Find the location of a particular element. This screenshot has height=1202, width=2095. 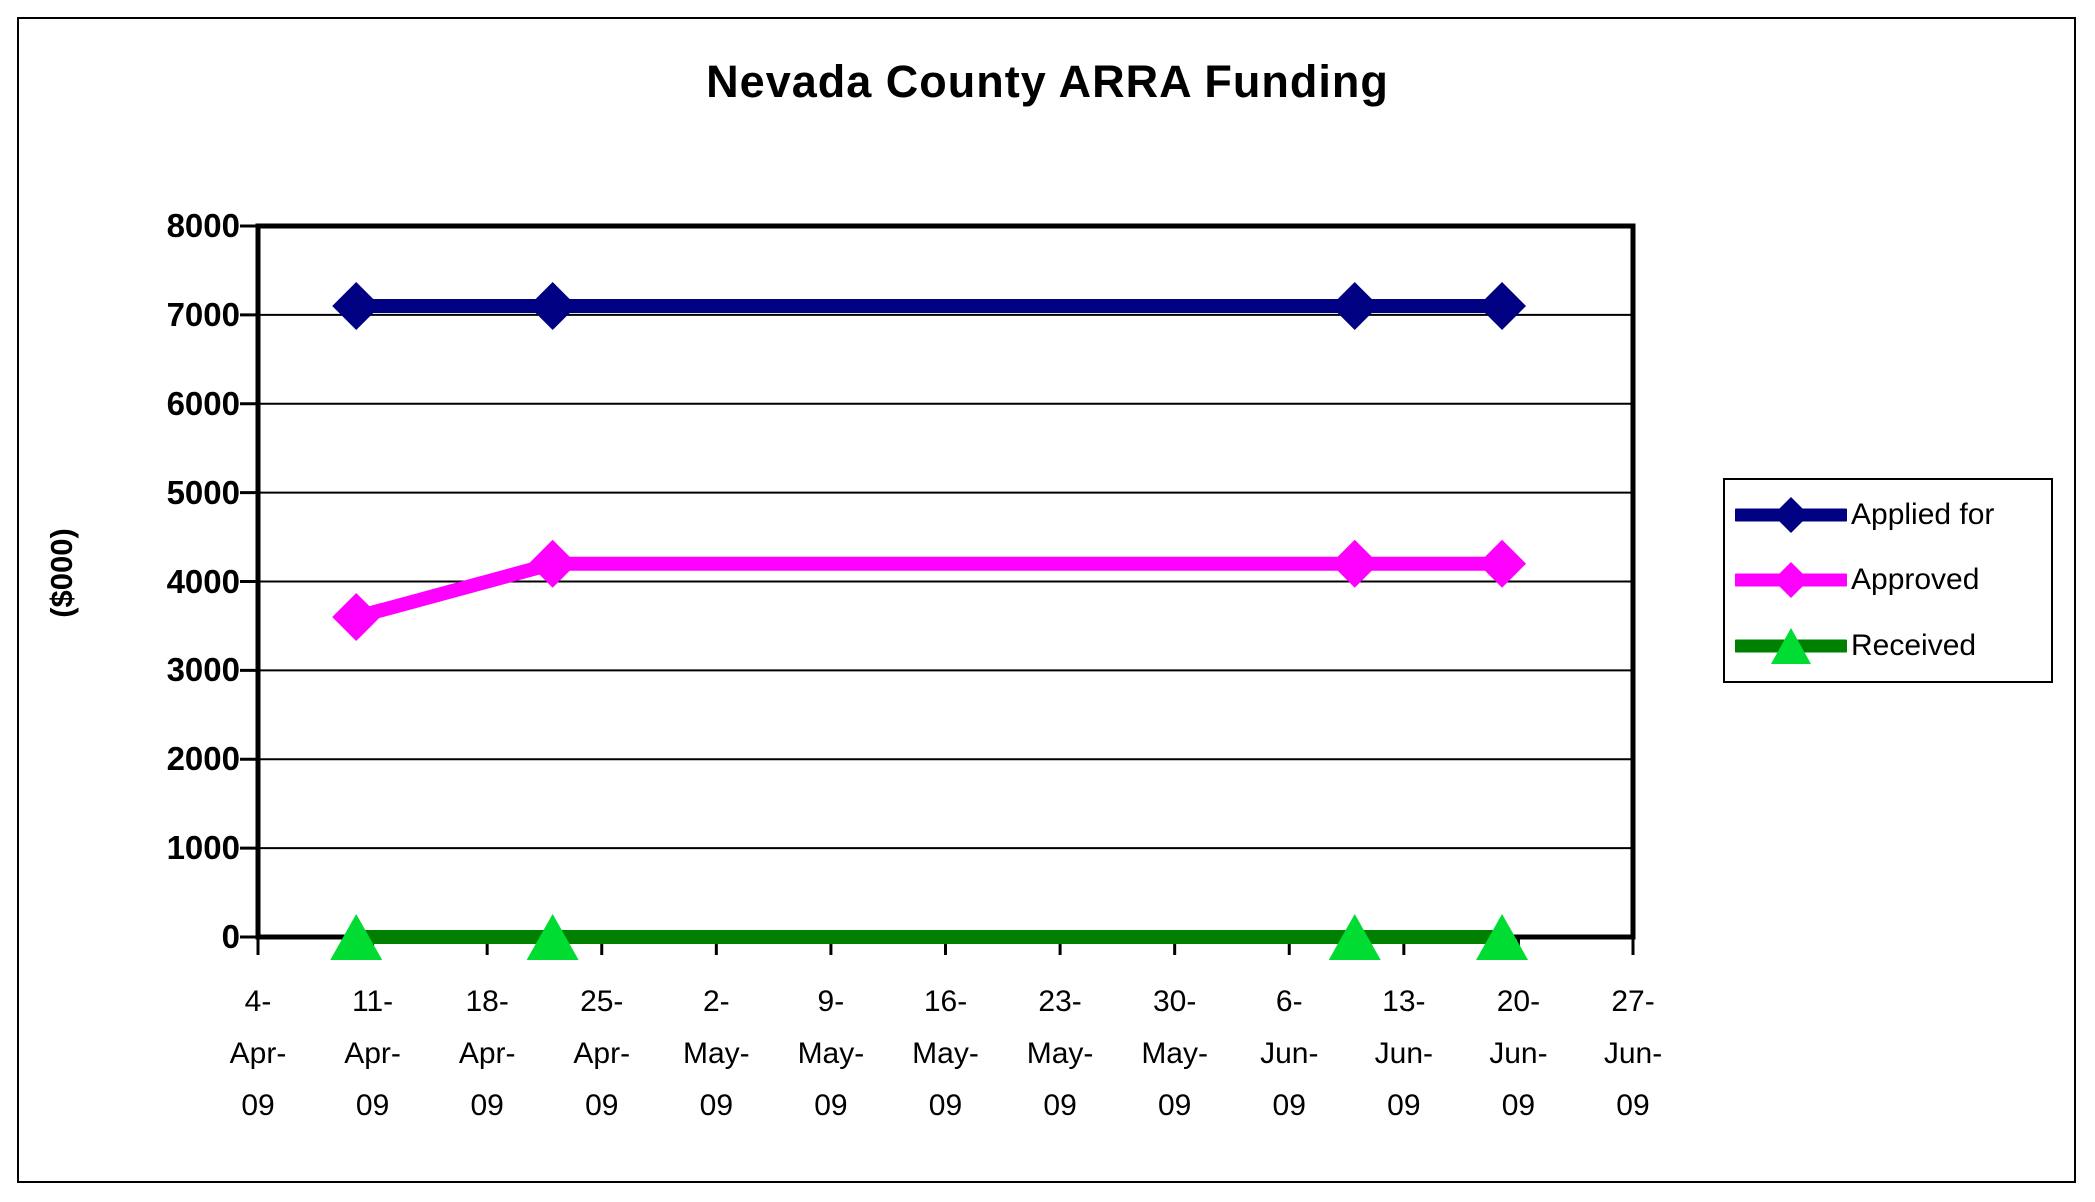

x-tick-label: 25- Apr- 09 is located at coordinates (602, 1053).